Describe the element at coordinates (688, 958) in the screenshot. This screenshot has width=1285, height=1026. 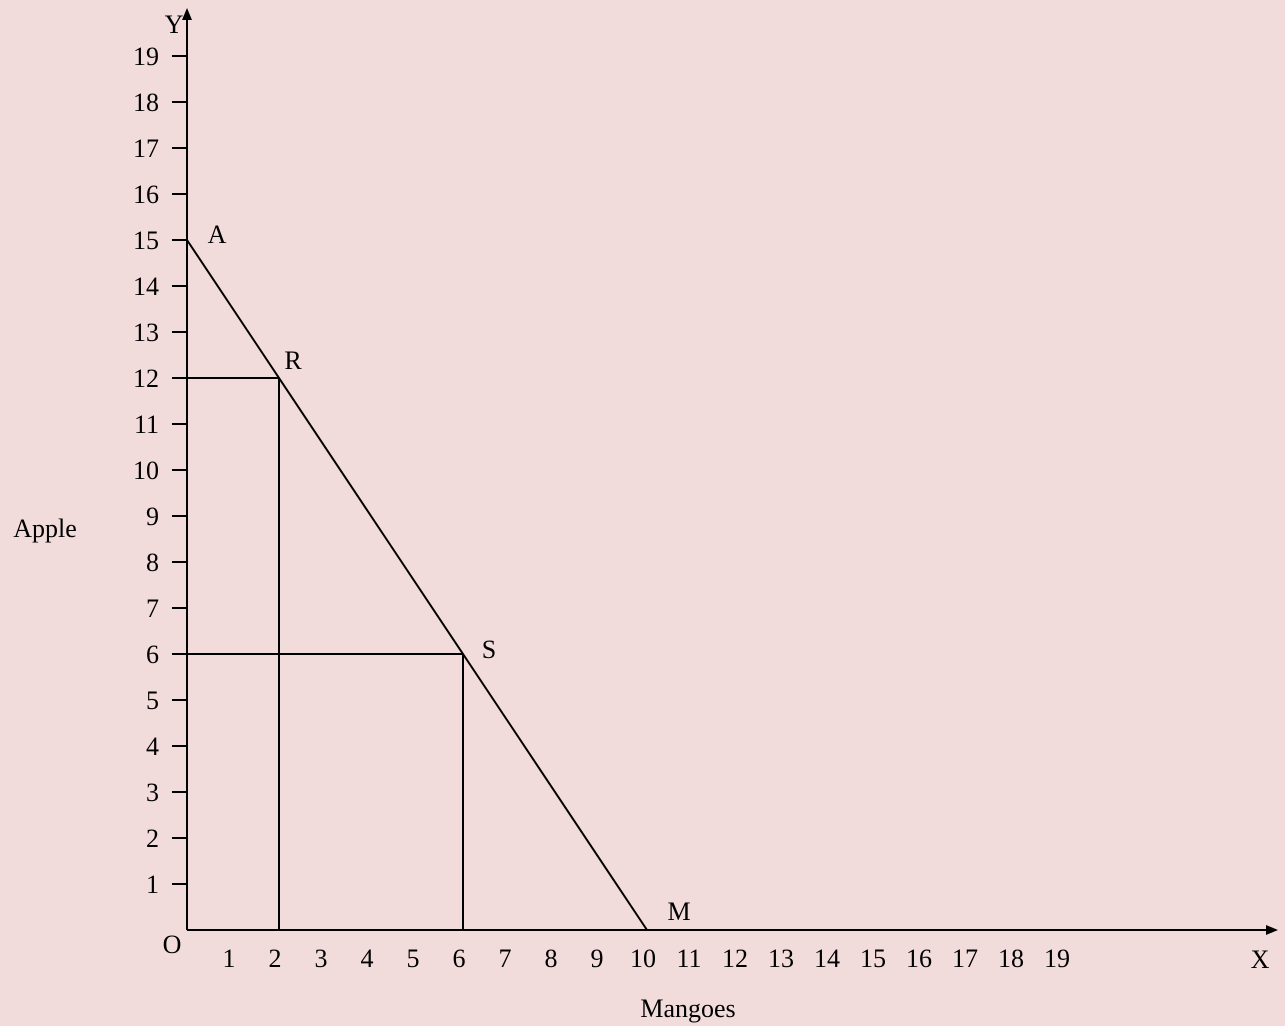
I see `x-tick-label: 11` at that location.